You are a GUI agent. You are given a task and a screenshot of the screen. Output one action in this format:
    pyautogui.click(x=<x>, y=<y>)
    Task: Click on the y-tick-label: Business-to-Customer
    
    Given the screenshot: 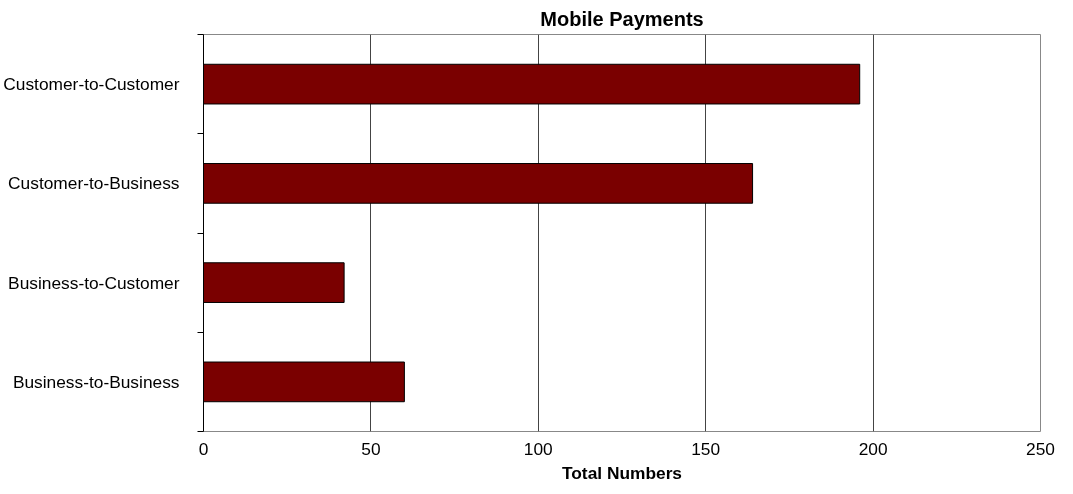 What is the action you would take?
    pyautogui.click(x=94, y=282)
    